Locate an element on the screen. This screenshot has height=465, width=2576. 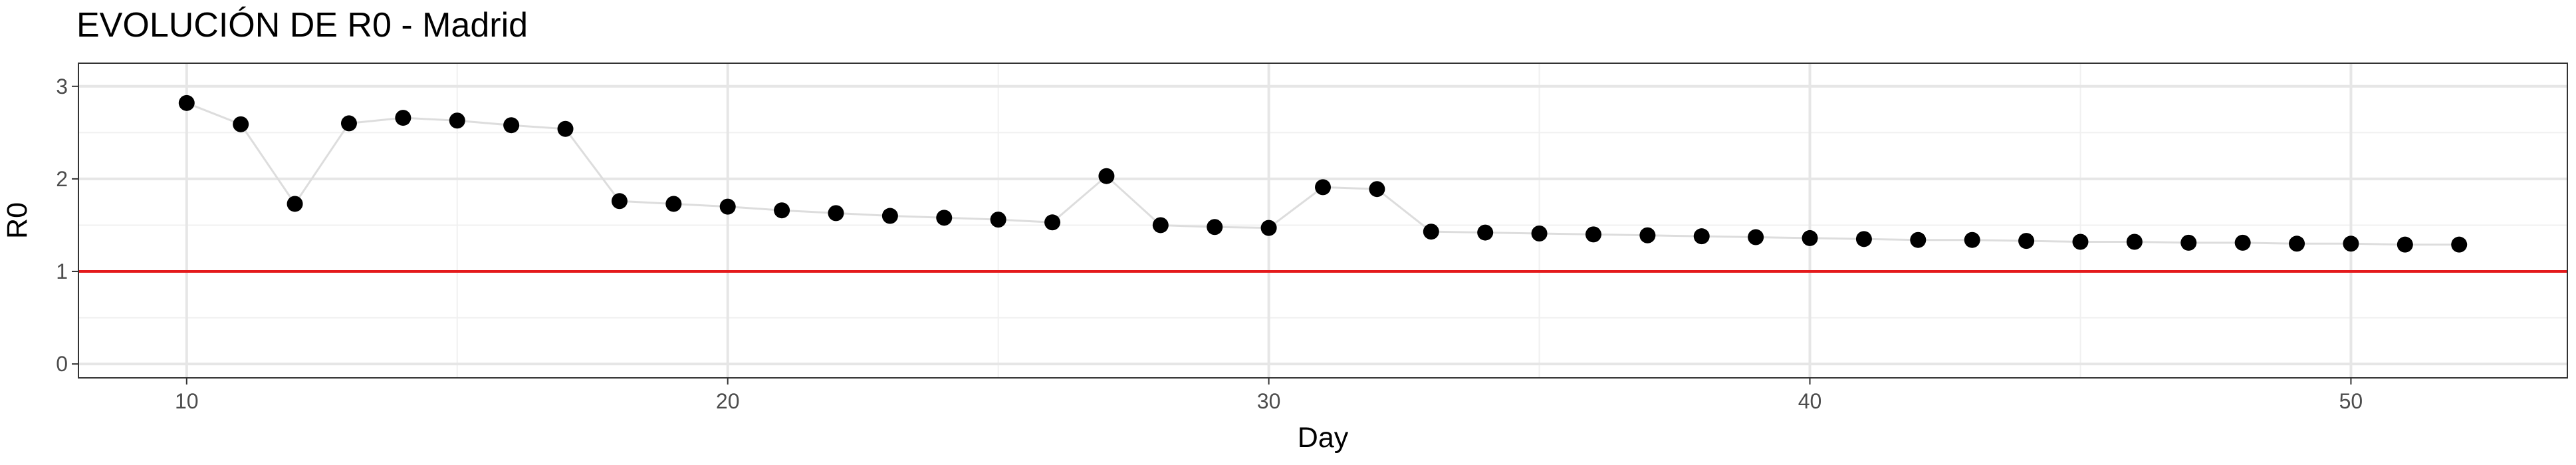
y-tick-label: 0 is located at coordinates (62, 364).